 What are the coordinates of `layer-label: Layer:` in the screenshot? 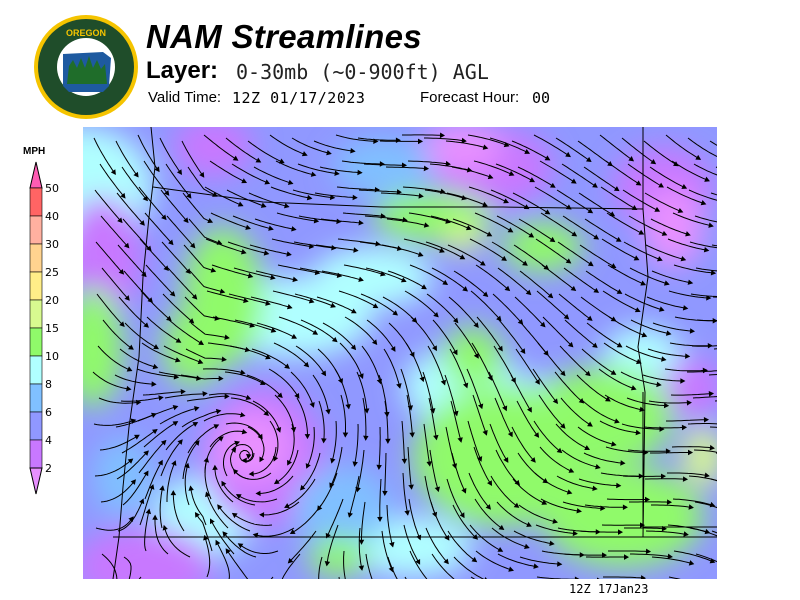 It's located at (182, 70).